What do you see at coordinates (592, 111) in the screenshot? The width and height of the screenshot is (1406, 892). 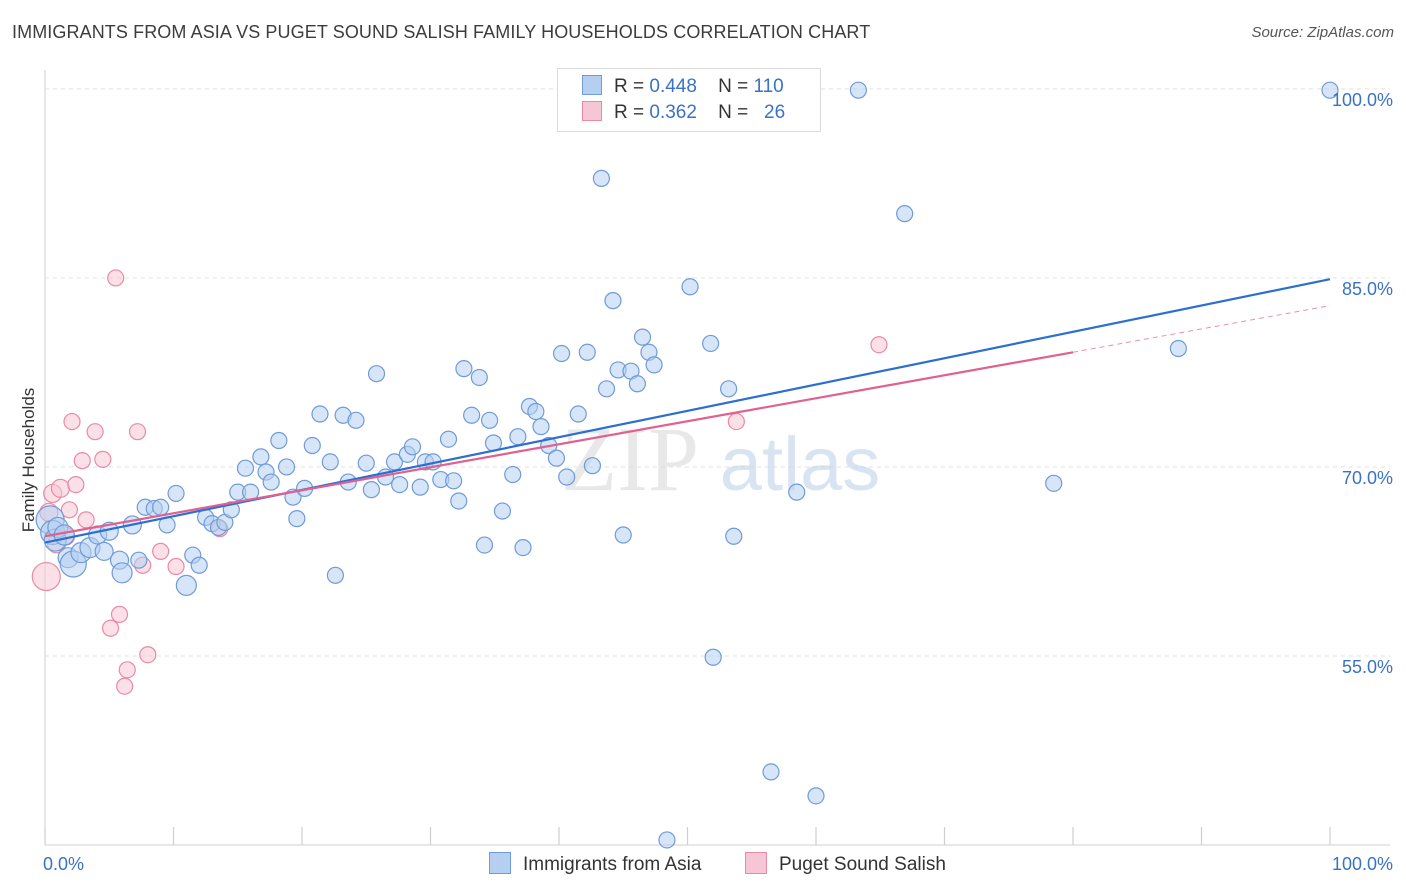 I see `legend-swatch-pink` at bounding box center [592, 111].